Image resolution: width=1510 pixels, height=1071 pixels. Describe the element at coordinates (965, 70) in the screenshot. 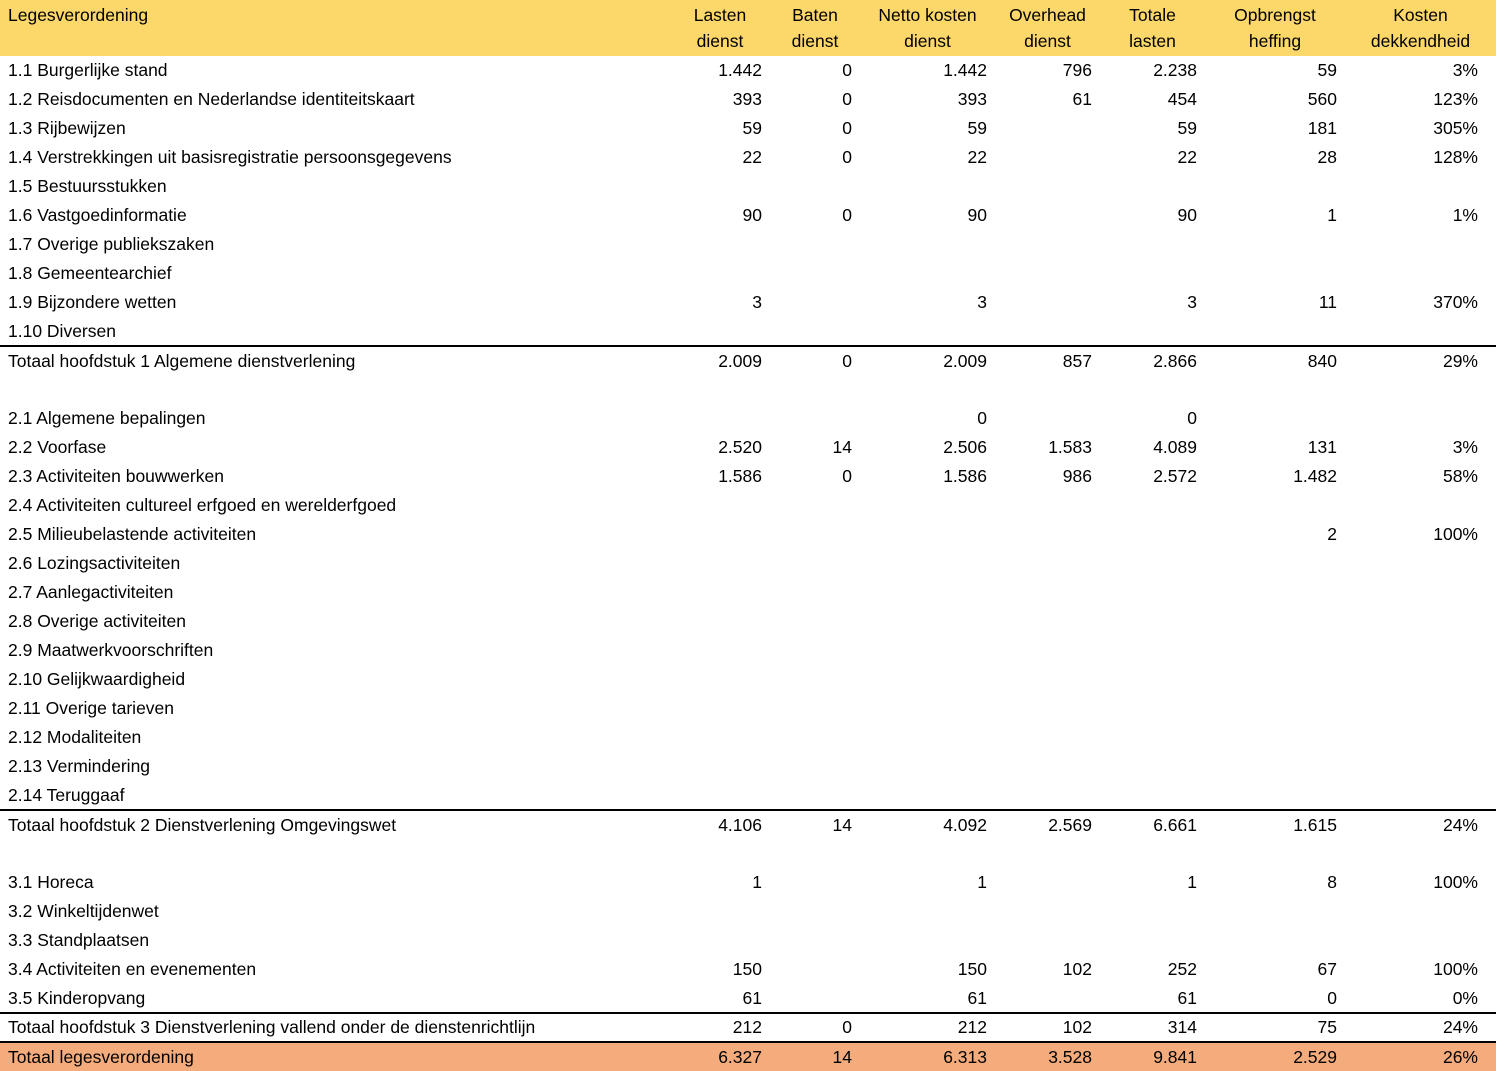

I see `cell-netto-kosten-dienst: 1.442` at that location.